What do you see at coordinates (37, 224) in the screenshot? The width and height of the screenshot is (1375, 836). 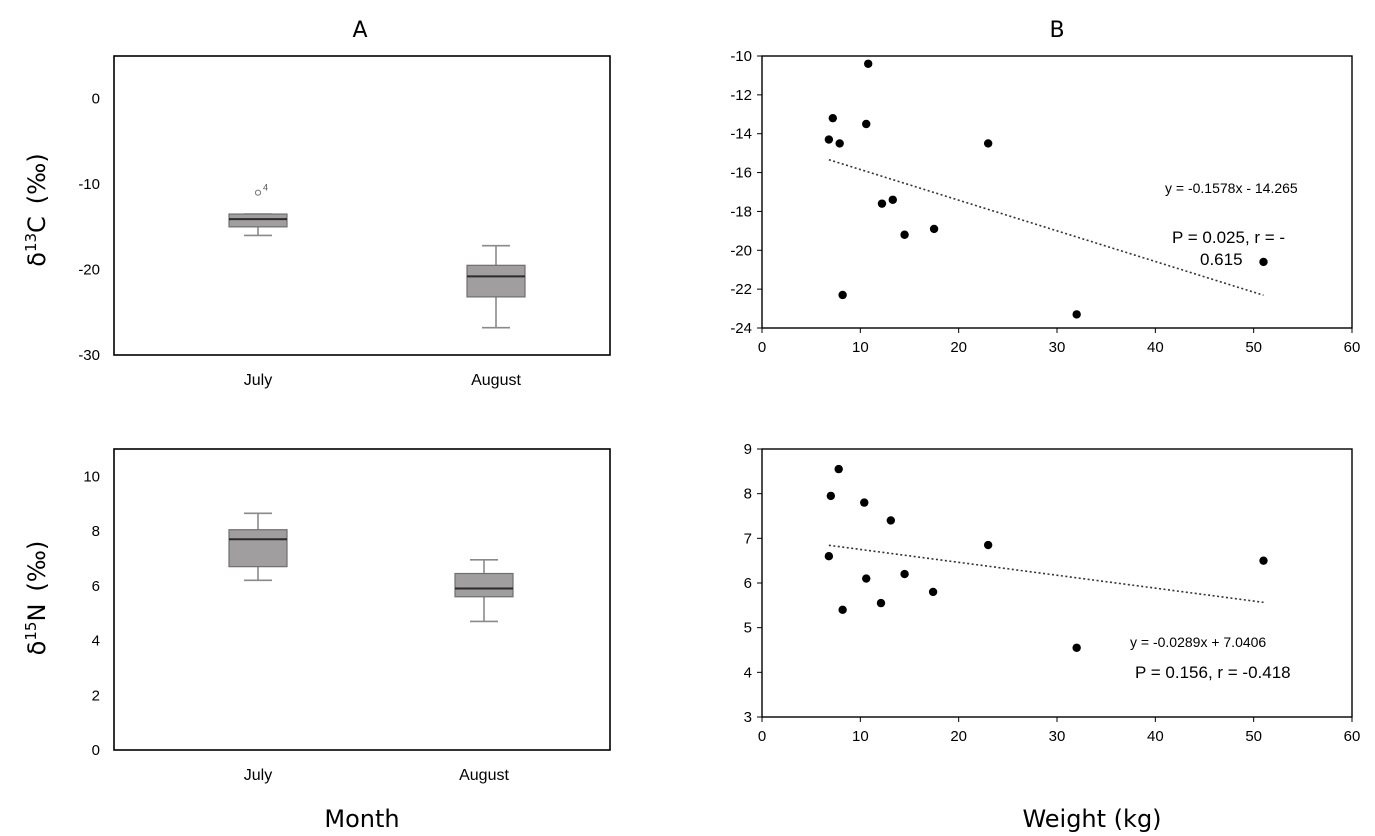 I see `ylab-carbon-elem: C` at bounding box center [37, 224].